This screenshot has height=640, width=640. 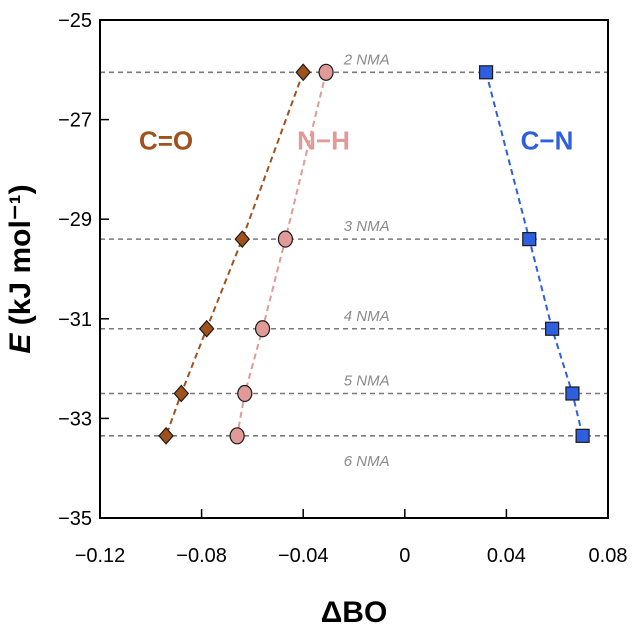 I want to click on series-label: C−N, so click(x=547, y=140).